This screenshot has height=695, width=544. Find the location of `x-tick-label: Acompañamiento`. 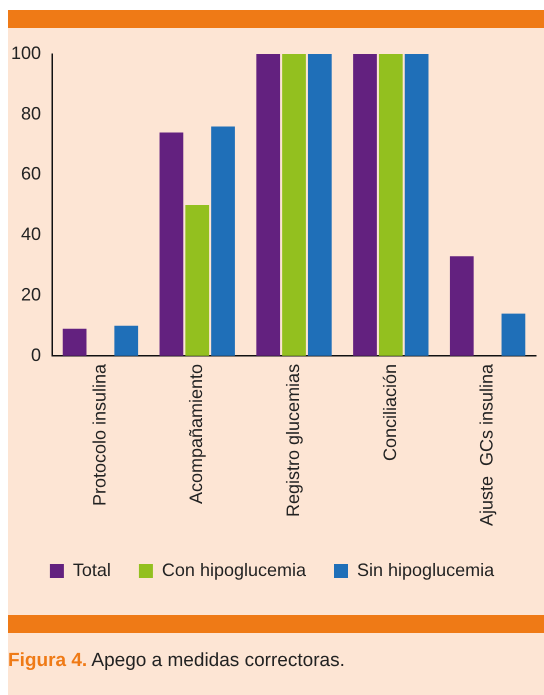

x-tick-label: Acompañamiento is located at coordinates (196, 434).